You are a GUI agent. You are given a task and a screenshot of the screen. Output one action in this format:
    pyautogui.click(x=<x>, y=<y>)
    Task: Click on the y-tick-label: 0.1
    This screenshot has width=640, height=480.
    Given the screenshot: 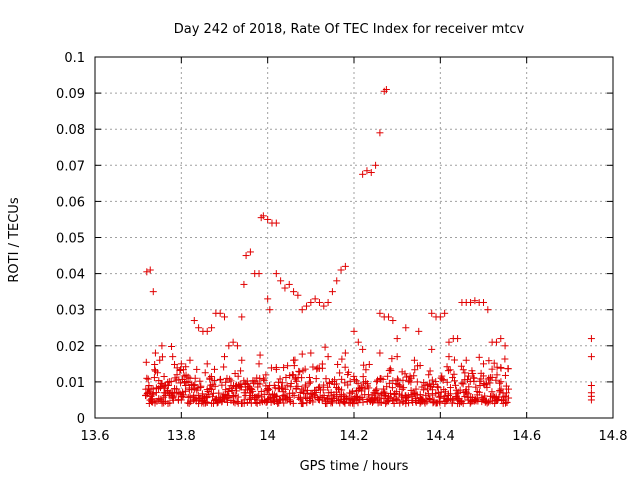 What is the action you would take?
    pyautogui.click(x=74, y=58)
    